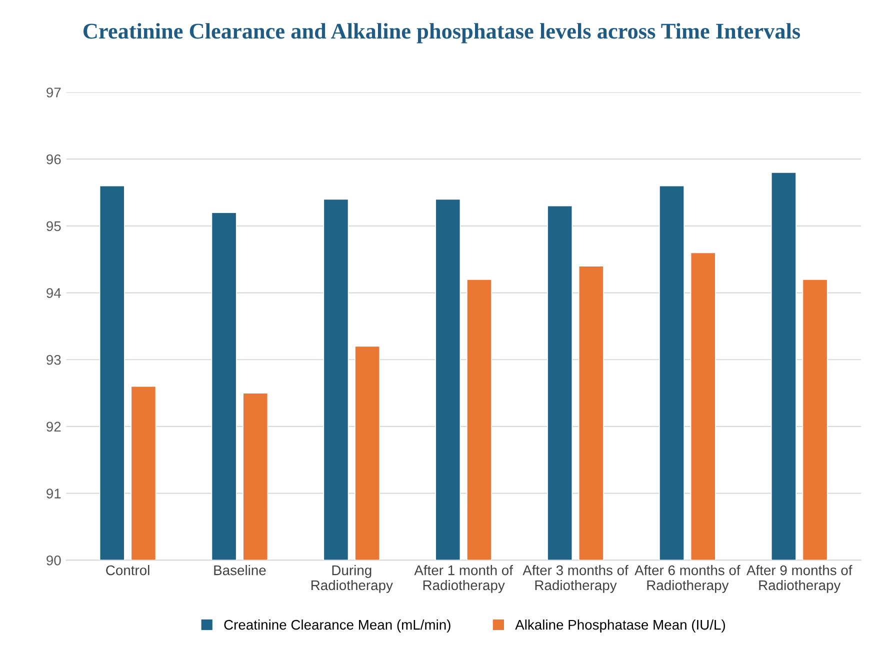 The width and height of the screenshot is (883, 659). I want to click on x-tick-label: After 9 months of Radiotherapy, so click(799, 579).